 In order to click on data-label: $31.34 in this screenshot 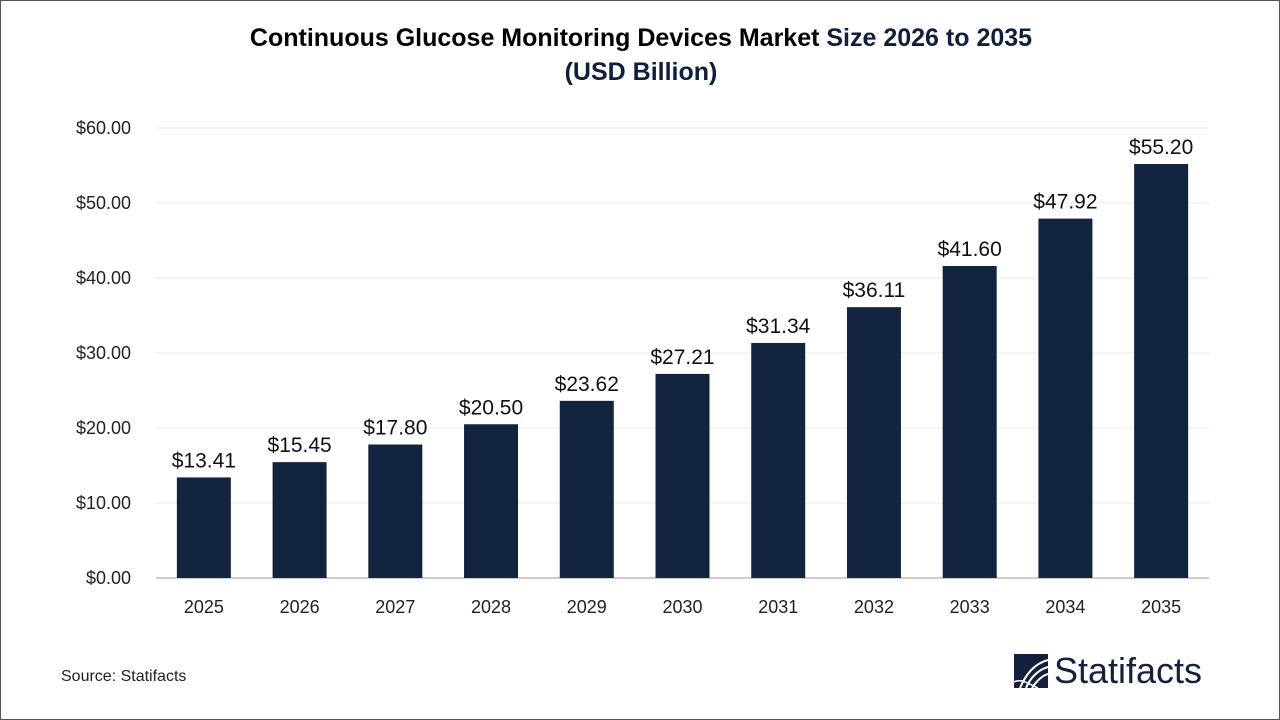, I will do `click(778, 326)`.